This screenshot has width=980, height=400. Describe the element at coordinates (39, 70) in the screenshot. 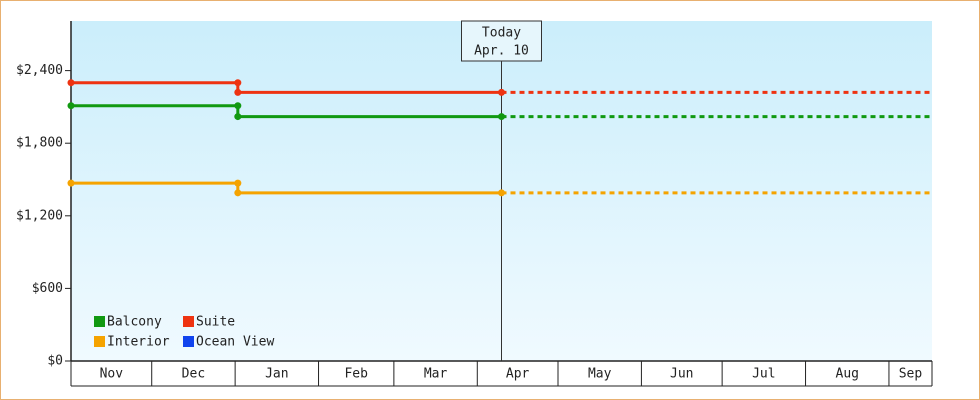

I see `y-tick-label: $2,400` at that location.